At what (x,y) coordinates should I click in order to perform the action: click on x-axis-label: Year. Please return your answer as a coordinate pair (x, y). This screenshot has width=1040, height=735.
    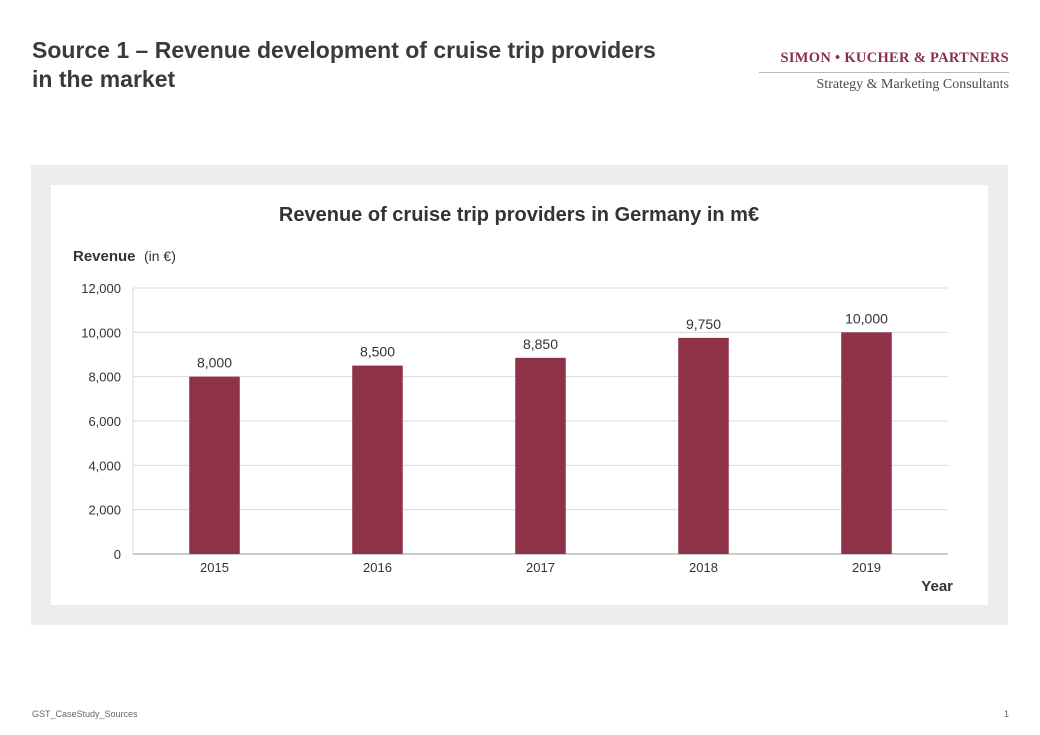
    Looking at the image, I should click on (937, 586).